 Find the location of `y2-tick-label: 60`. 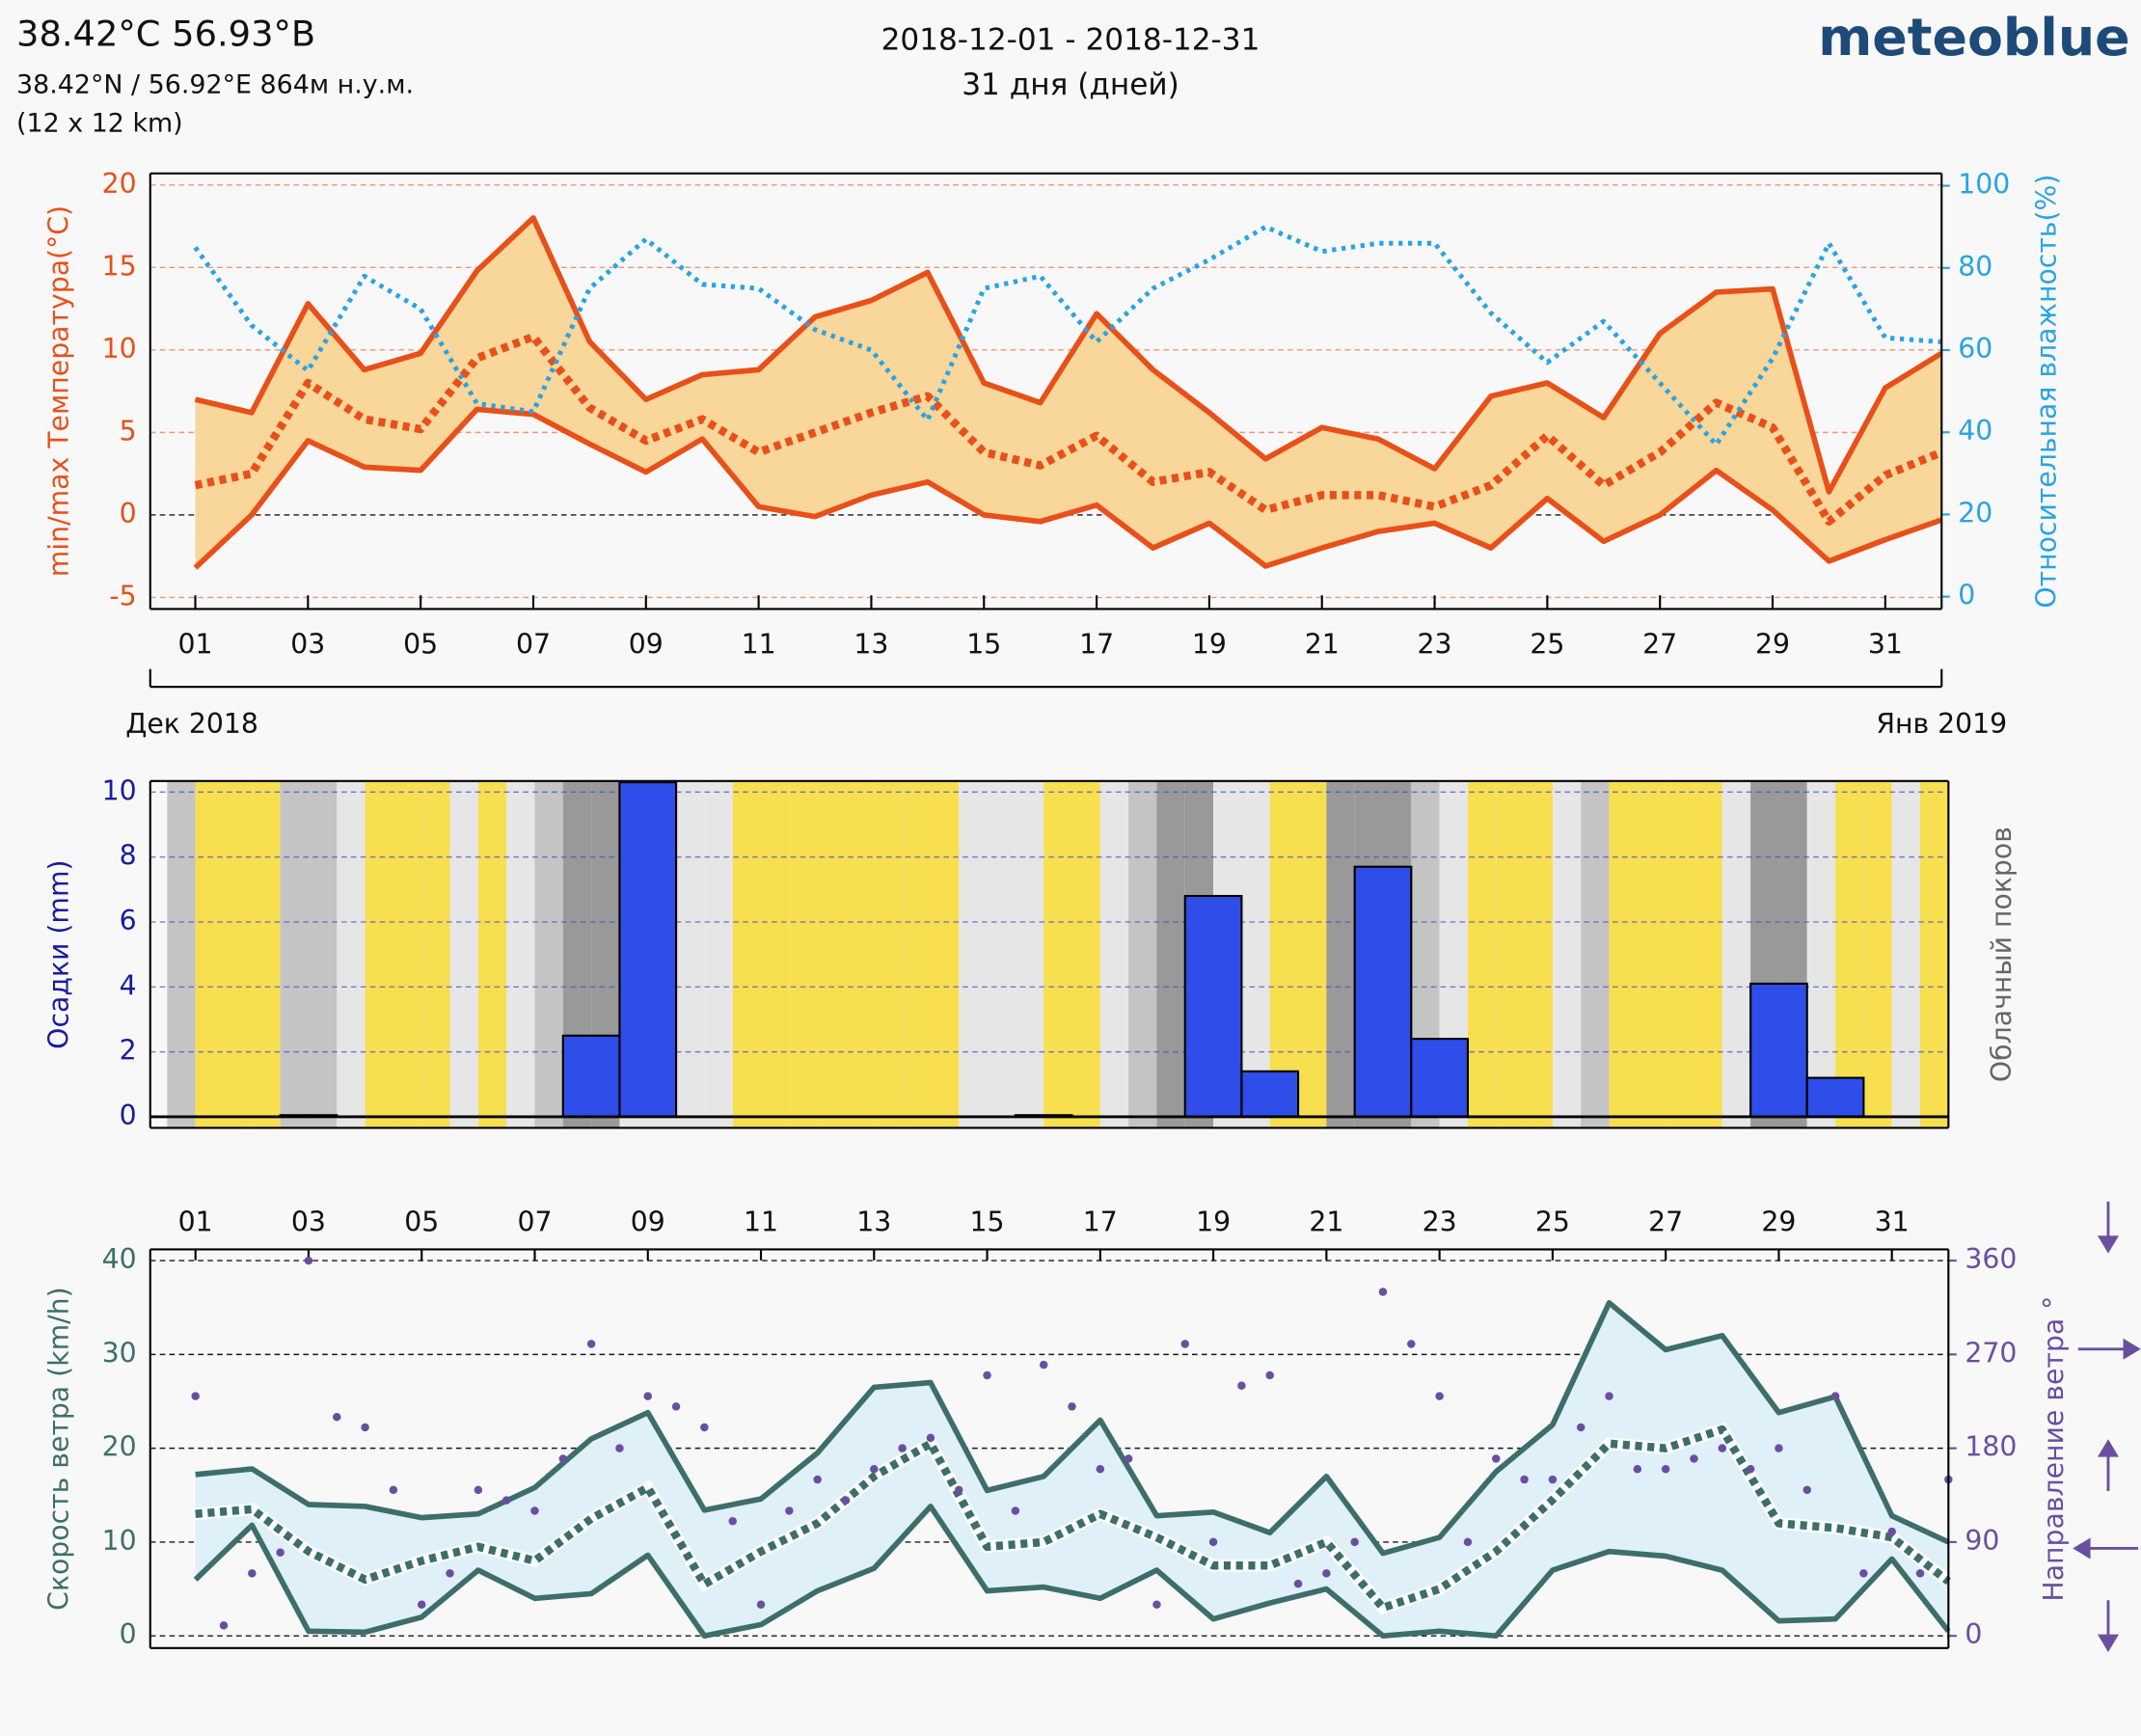

y2-tick-label: 60 is located at coordinates (1975, 349).